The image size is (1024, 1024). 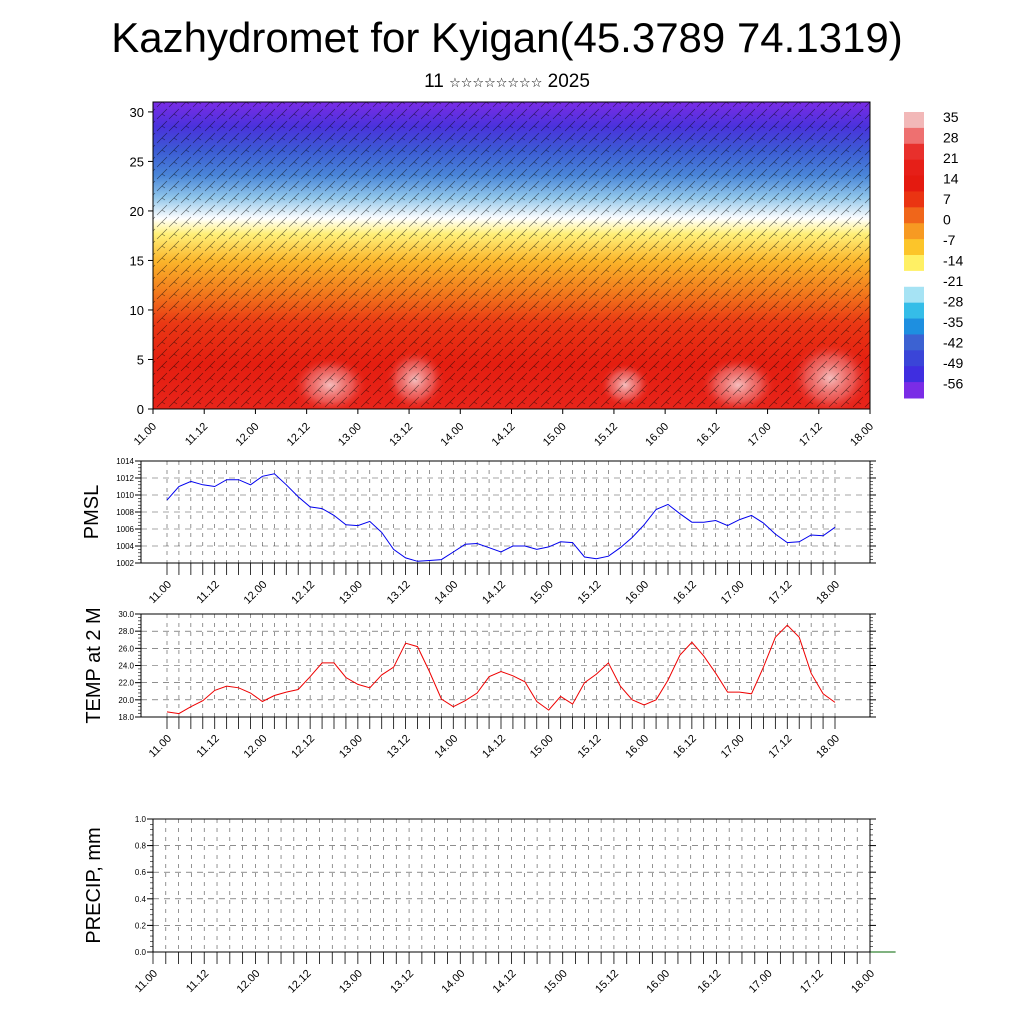 I want to click on y-tick-label: 26.0, so click(x=126, y=648).